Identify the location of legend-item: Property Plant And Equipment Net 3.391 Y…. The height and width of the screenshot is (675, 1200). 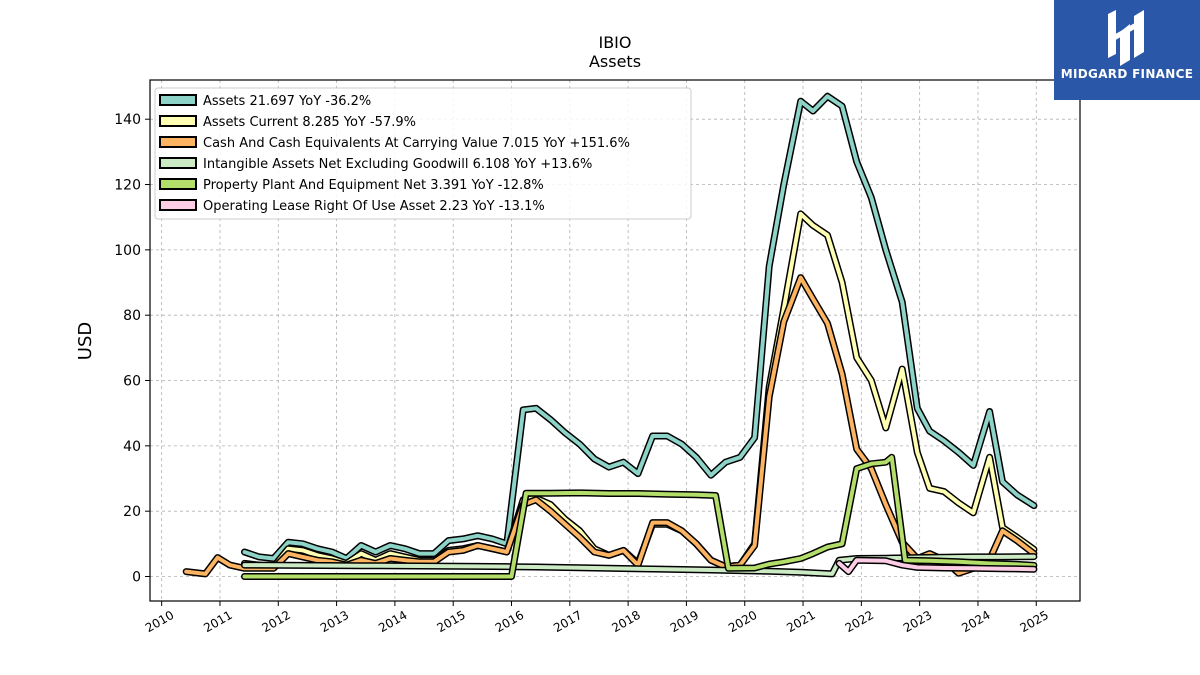
(351, 185).